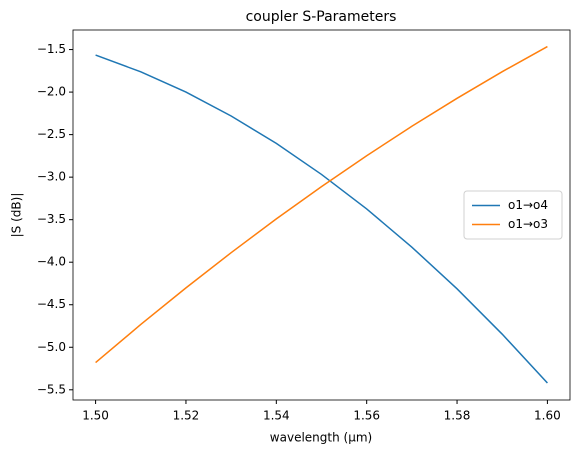 The width and height of the screenshot is (579, 455). Describe the element at coordinates (51, 92) in the screenshot. I see `y-tick-label: −2.0` at that location.